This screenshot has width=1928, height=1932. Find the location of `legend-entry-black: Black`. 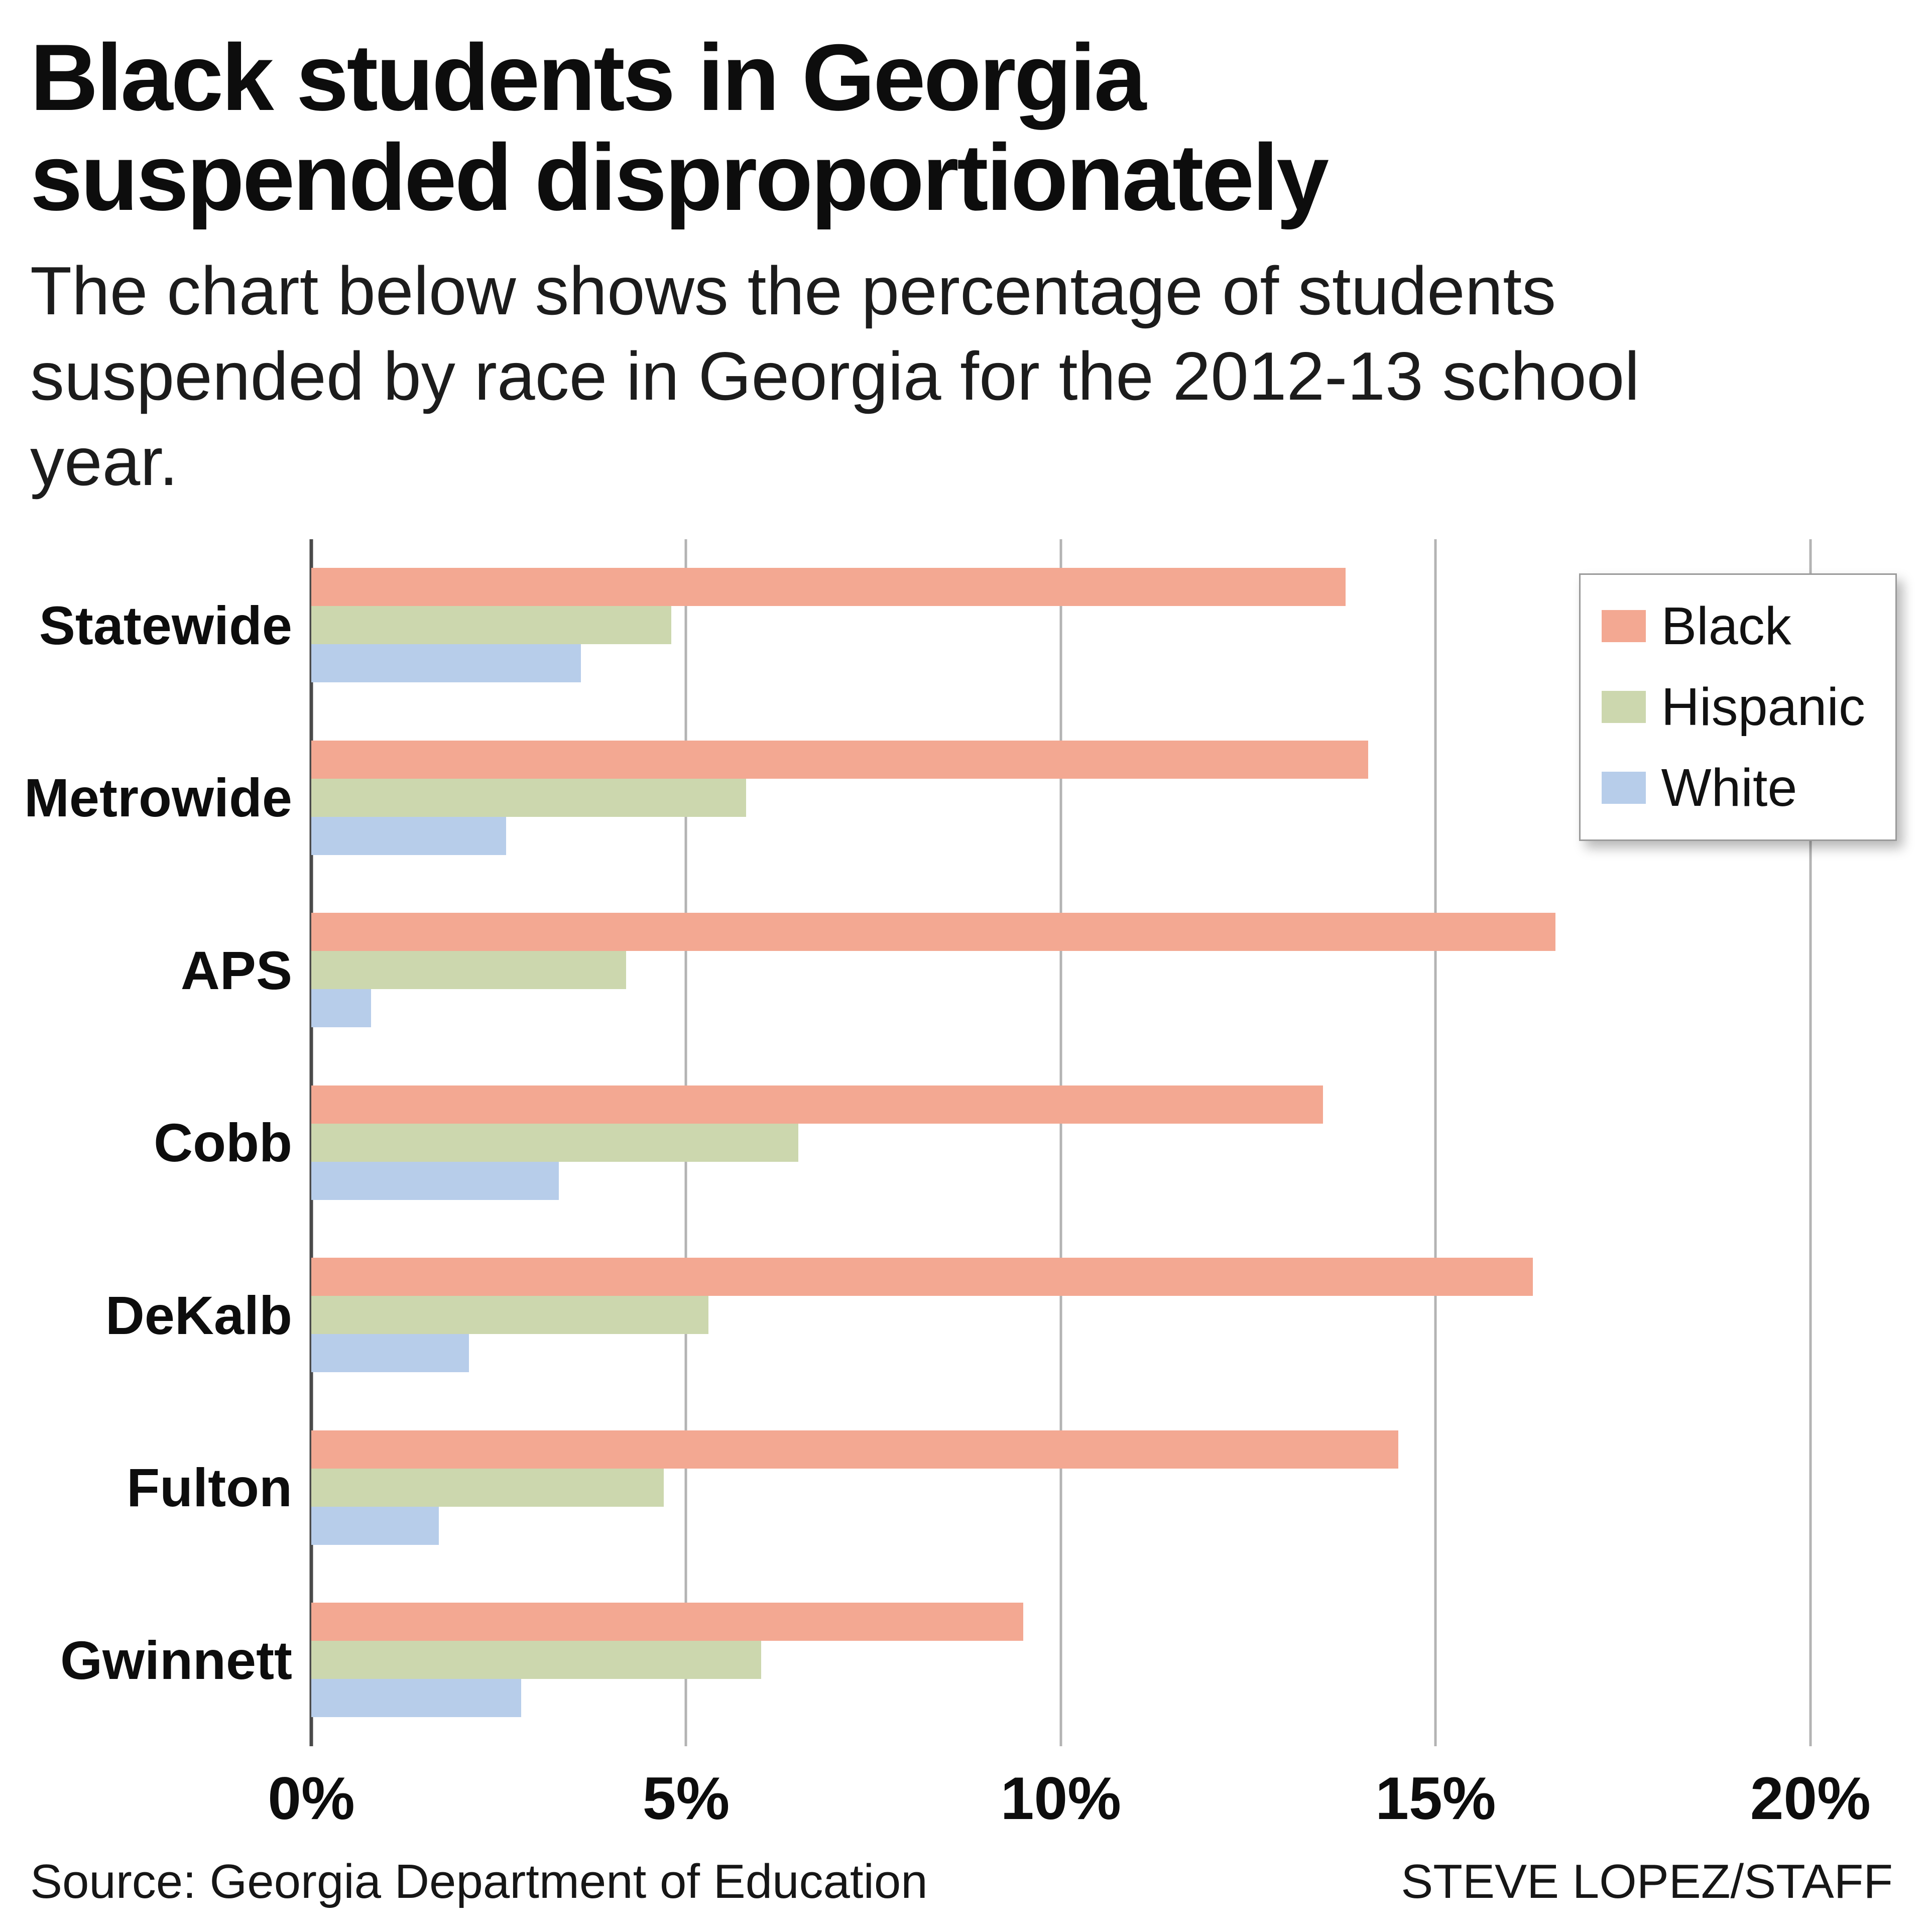

legend-entry-black: Black is located at coordinates (1733, 626).